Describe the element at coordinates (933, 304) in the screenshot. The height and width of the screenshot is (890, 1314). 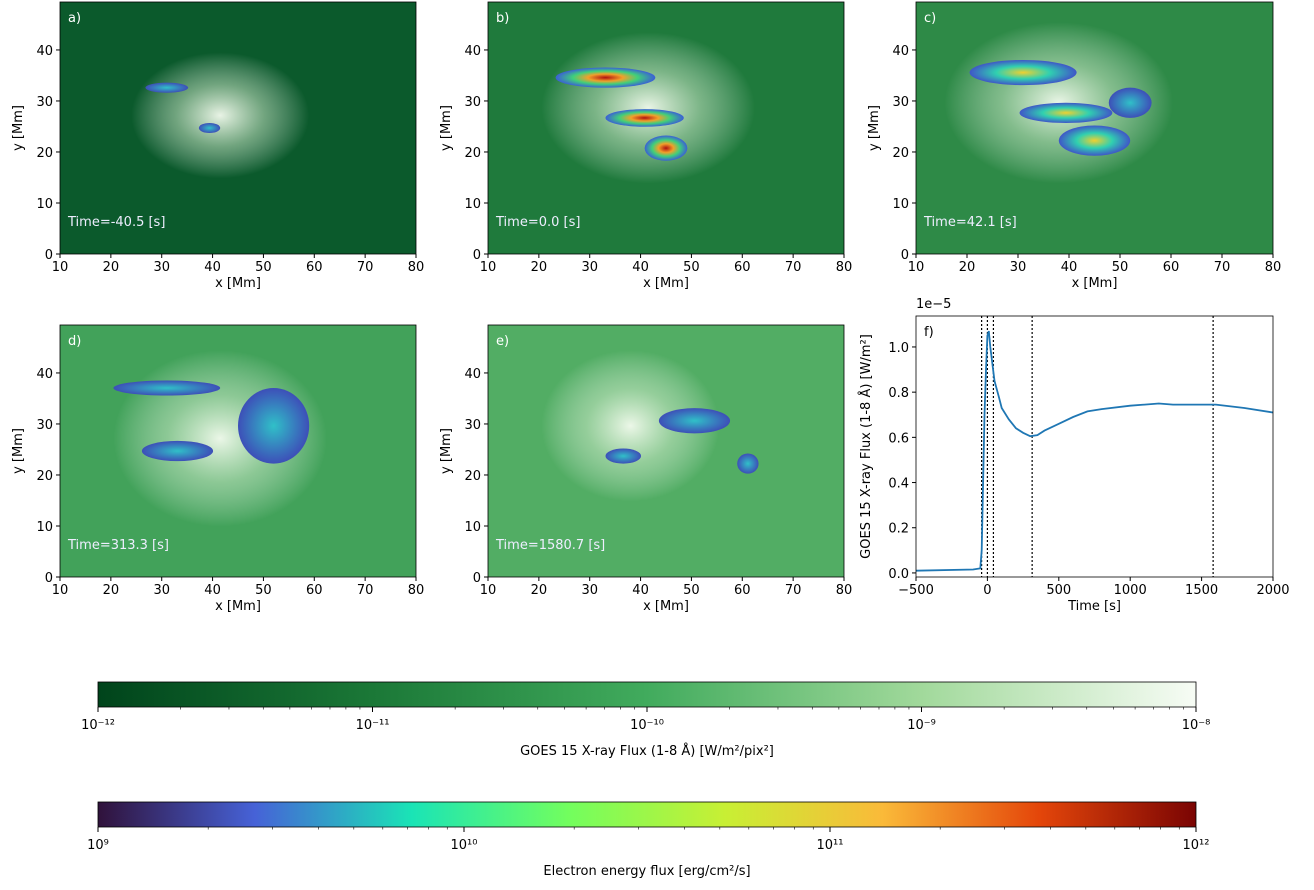
I see `offset-text: 1e−5` at that location.